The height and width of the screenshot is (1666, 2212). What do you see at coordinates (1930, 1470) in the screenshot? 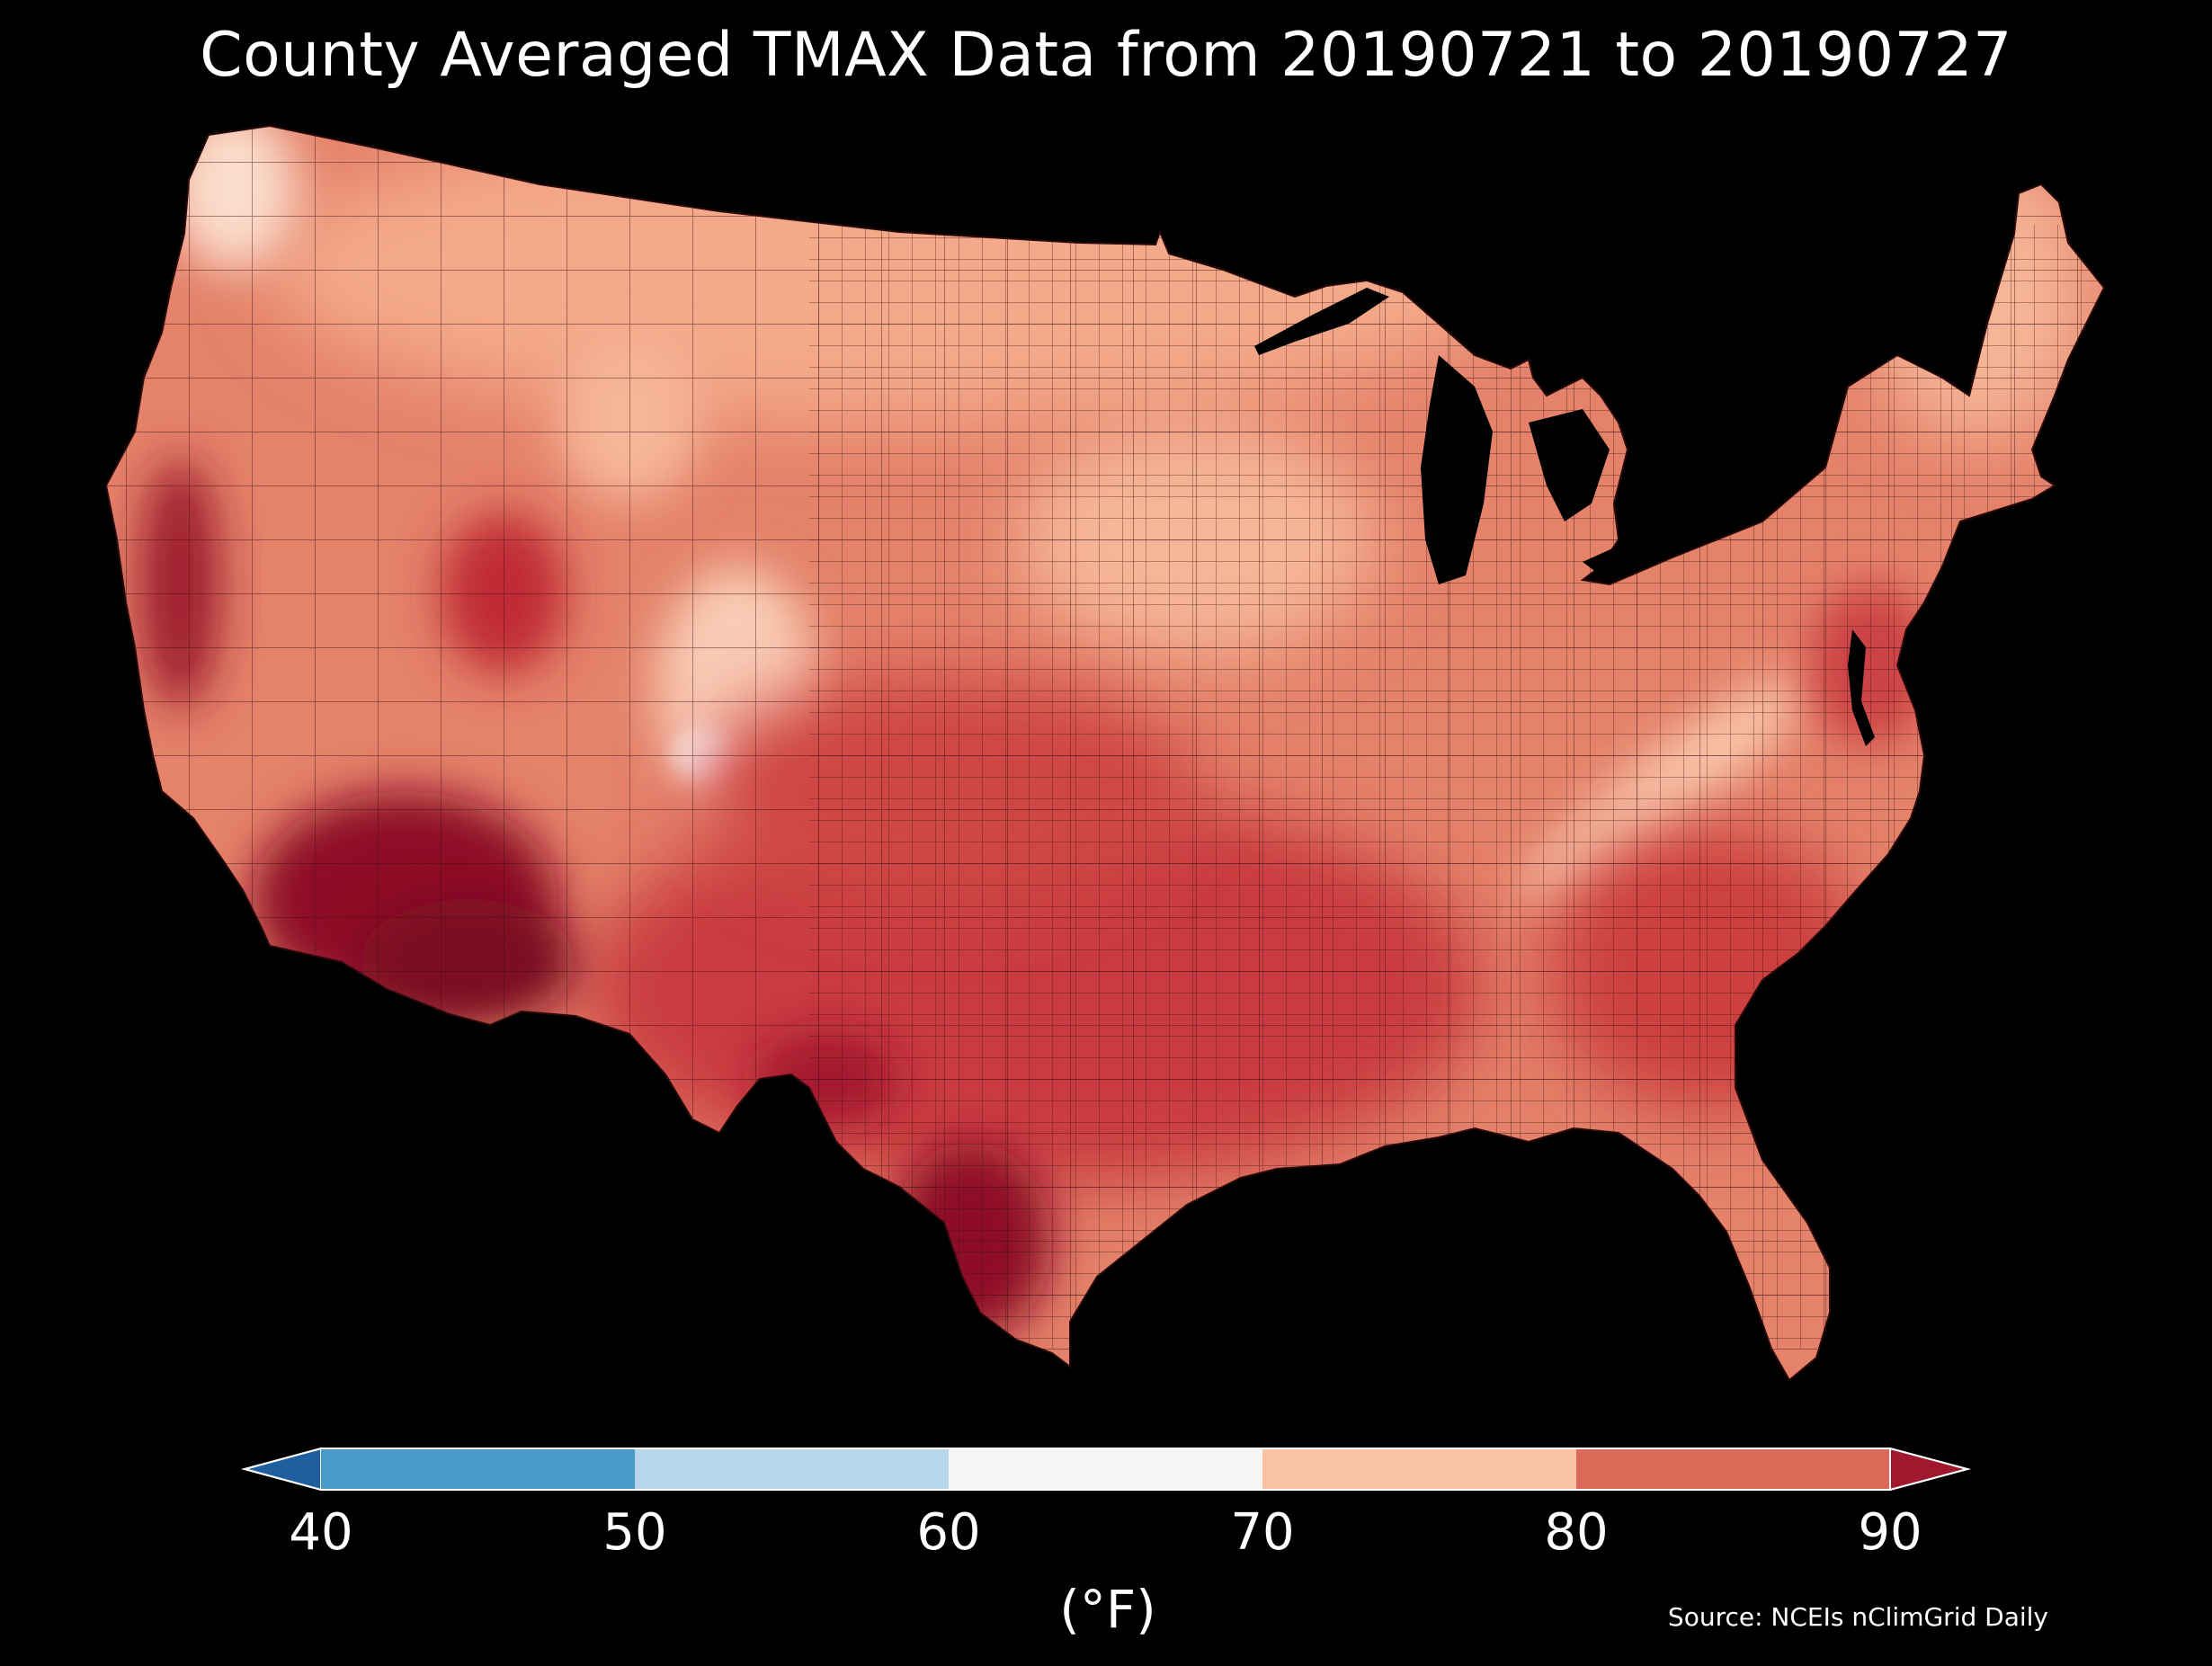
I see `colorbar-over-arrow` at bounding box center [1930, 1470].